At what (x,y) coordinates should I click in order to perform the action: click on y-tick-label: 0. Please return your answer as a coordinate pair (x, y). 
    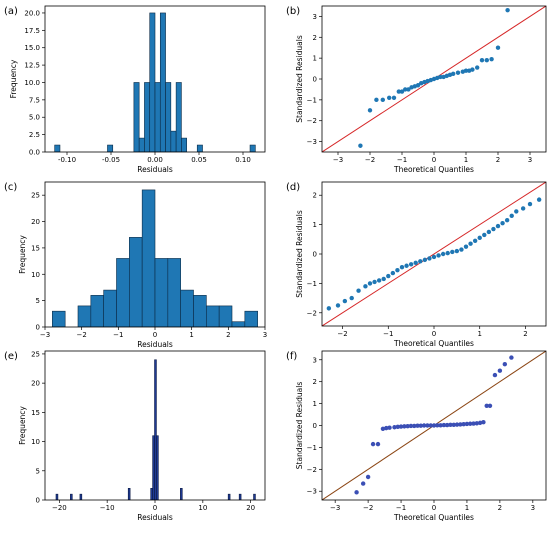
    Looking at the image, I should click on (38, 328).